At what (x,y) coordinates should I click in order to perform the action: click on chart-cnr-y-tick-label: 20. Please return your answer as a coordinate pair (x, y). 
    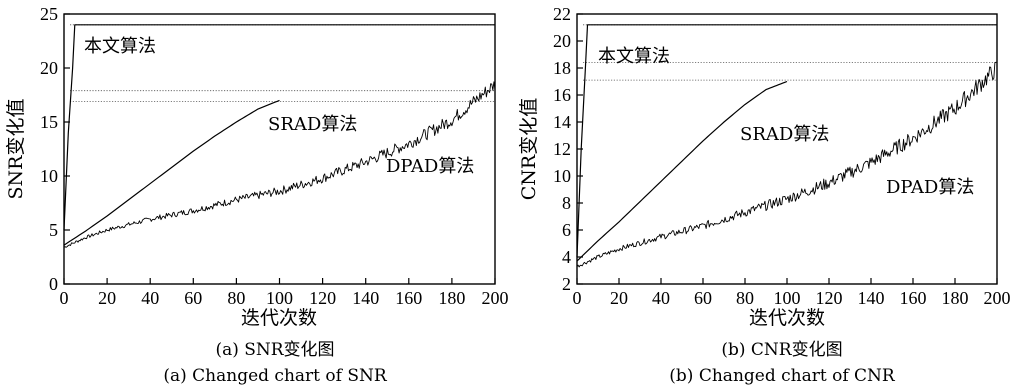
    Looking at the image, I should click on (562, 41).